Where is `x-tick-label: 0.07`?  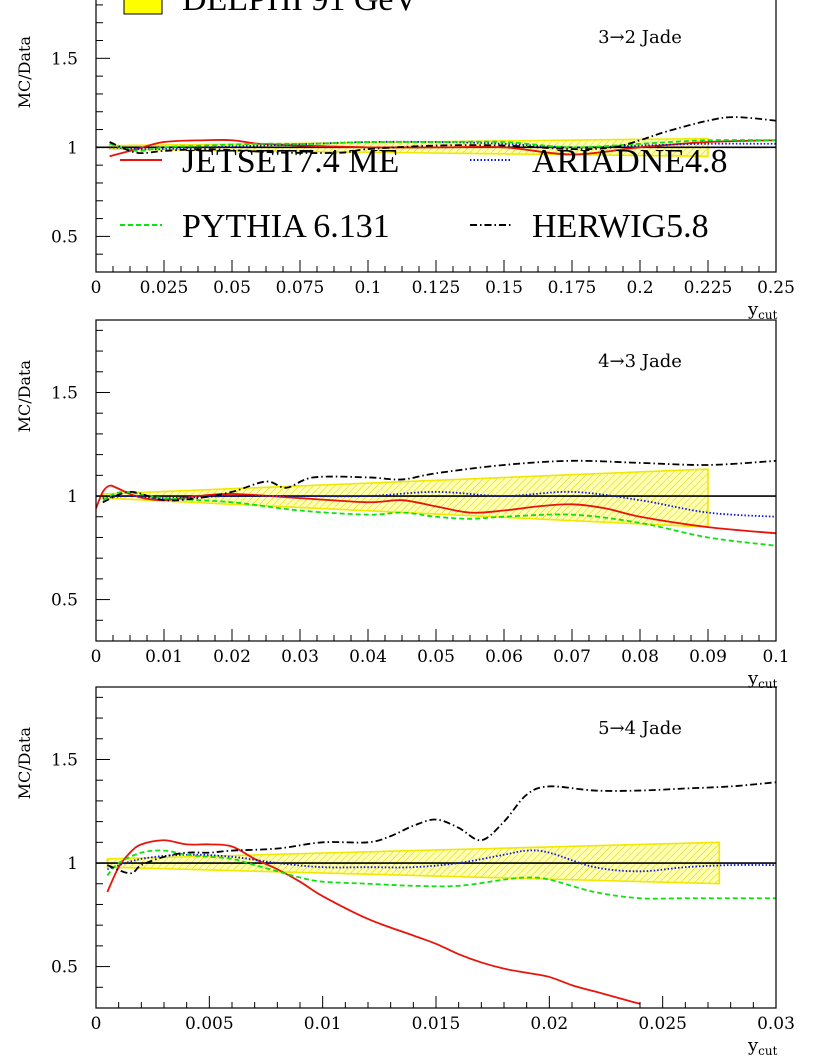
x-tick-label: 0.07 is located at coordinates (572, 657).